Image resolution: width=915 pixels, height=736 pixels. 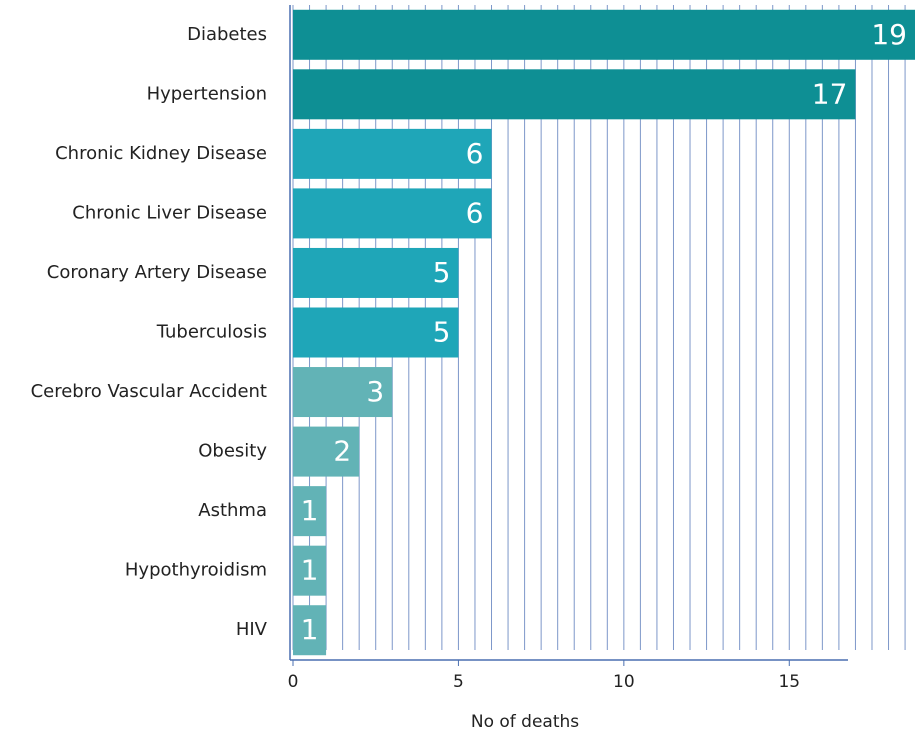 What do you see at coordinates (157, 272) in the screenshot?
I see `category-label: Coronary Artery Disease` at bounding box center [157, 272].